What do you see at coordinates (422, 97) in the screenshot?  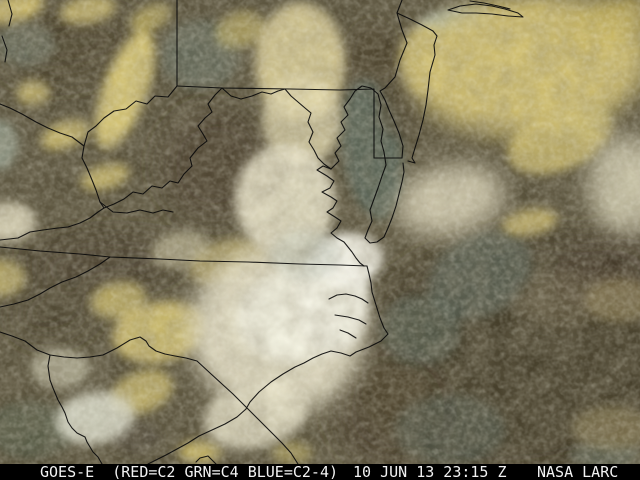 I see `coast-nj` at bounding box center [422, 97].